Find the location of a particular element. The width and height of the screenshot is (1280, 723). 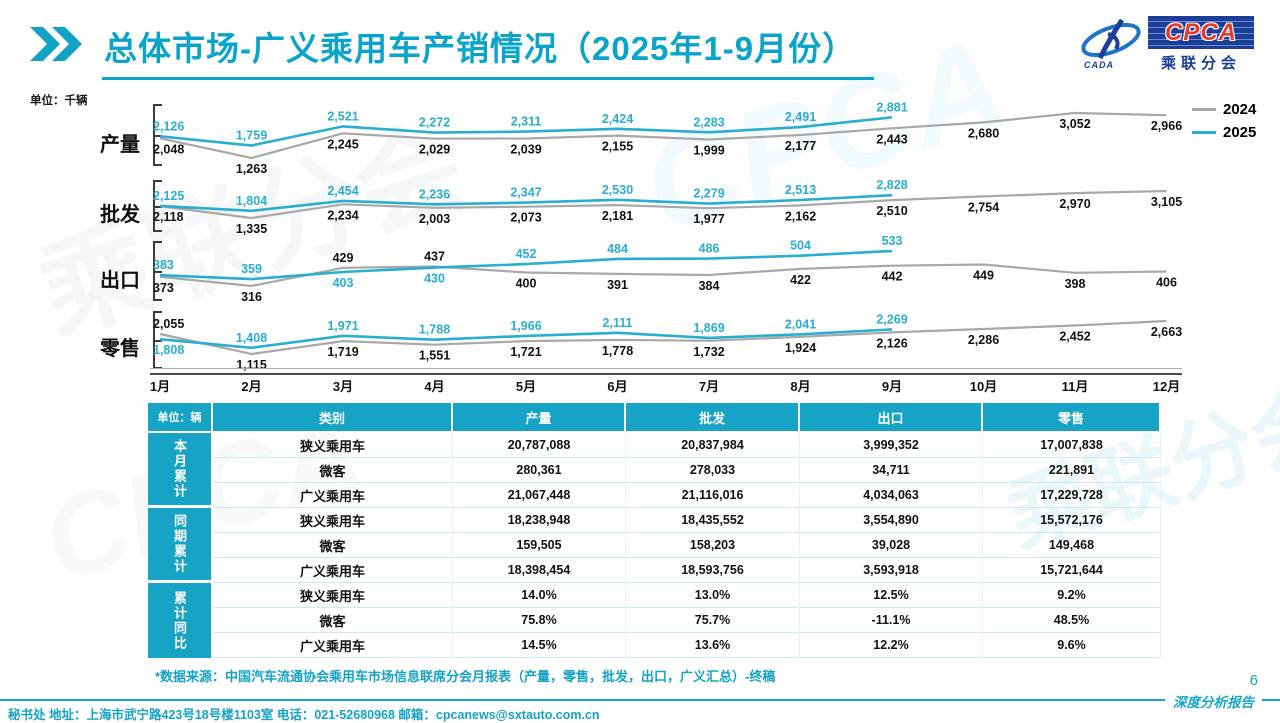

table-value-cell: 48.5% is located at coordinates (1072, 620).